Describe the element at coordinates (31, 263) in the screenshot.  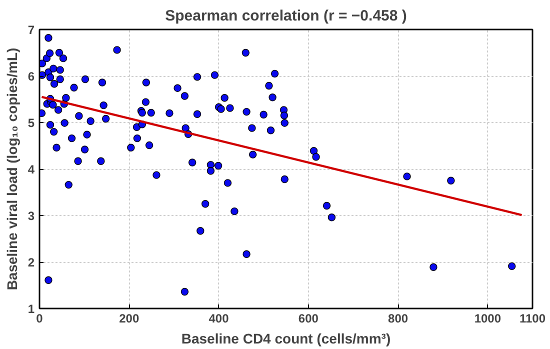
I see `y-tick-label: 2` at that location.